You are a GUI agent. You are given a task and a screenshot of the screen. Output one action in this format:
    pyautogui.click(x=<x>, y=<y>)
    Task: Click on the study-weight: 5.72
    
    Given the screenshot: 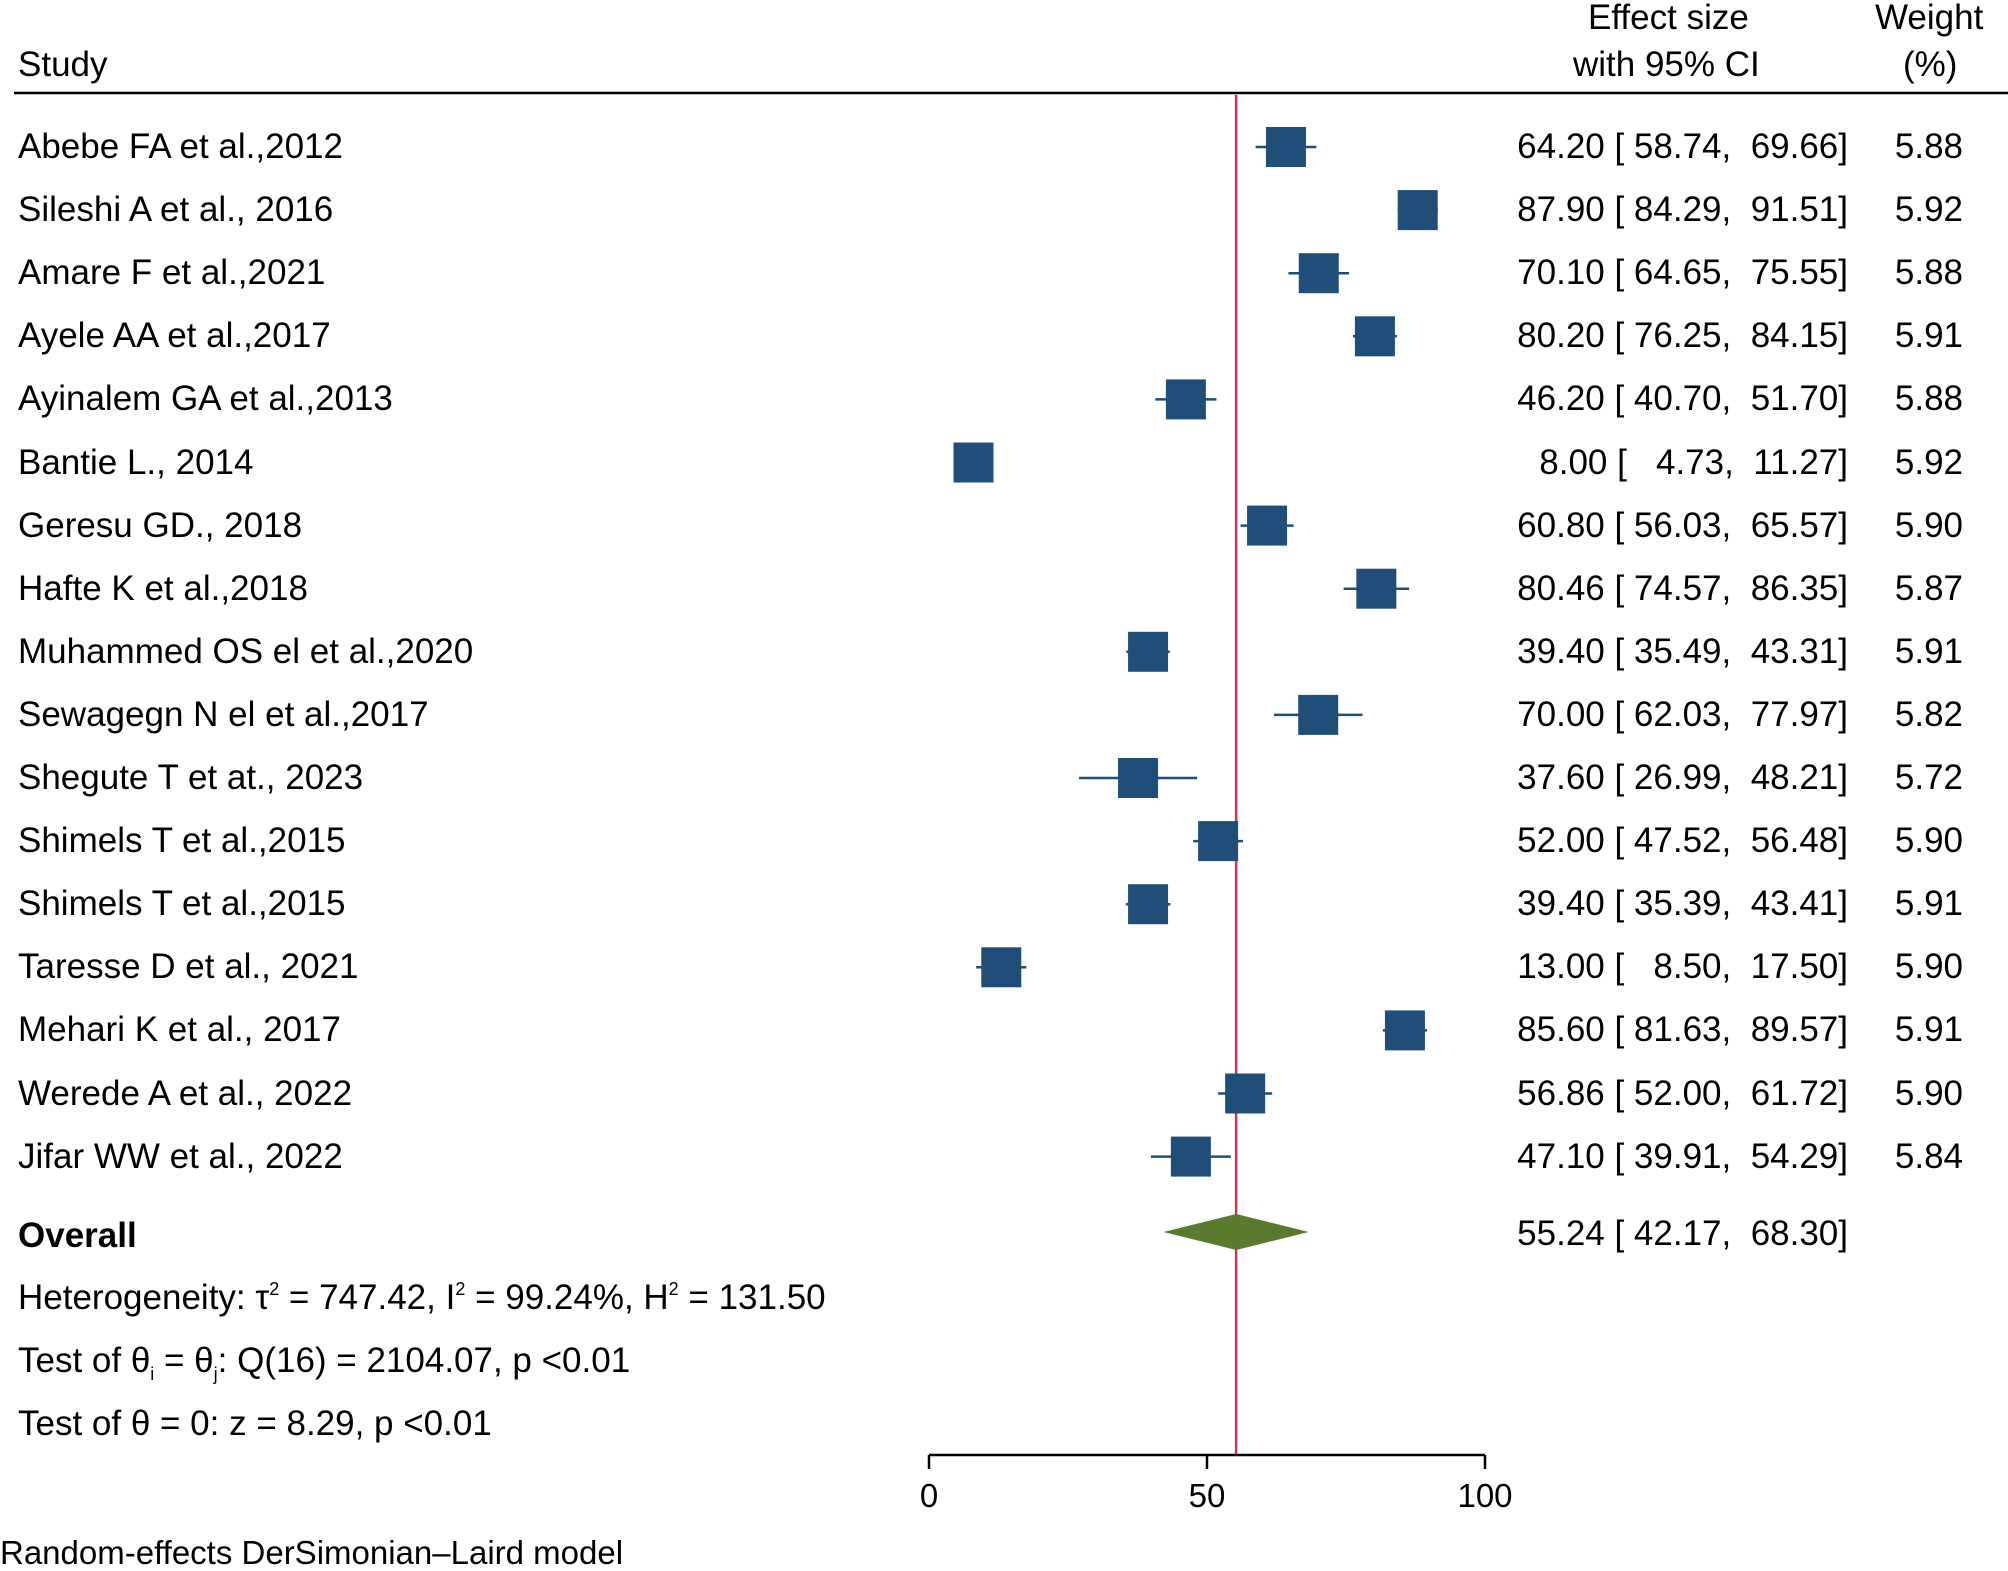 What is the action you would take?
    pyautogui.click(x=1928, y=777)
    